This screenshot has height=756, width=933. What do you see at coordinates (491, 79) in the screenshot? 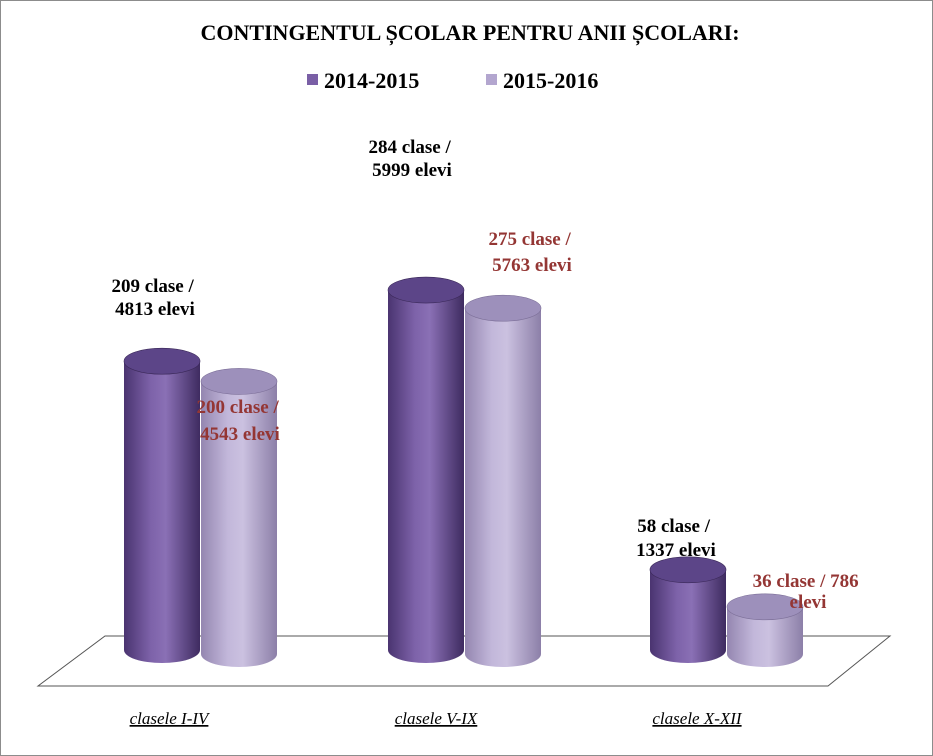
I see `legend-swatch-2015-2016` at bounding box center [491, 79].